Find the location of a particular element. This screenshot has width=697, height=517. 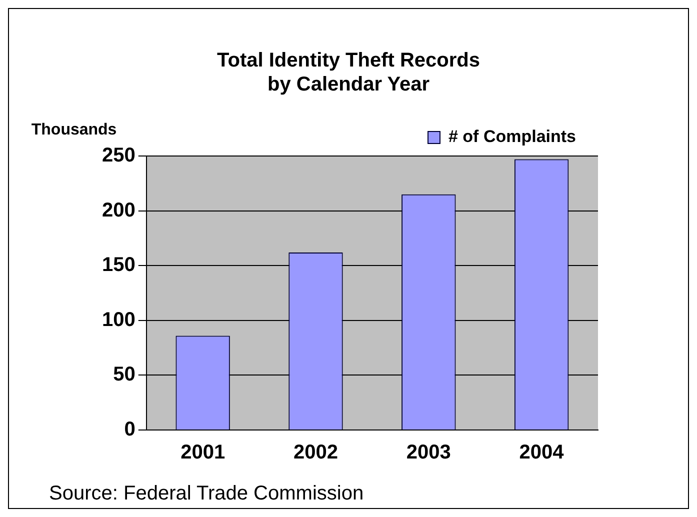

y-tick-label: 50 is located at coordinates (124, 375).